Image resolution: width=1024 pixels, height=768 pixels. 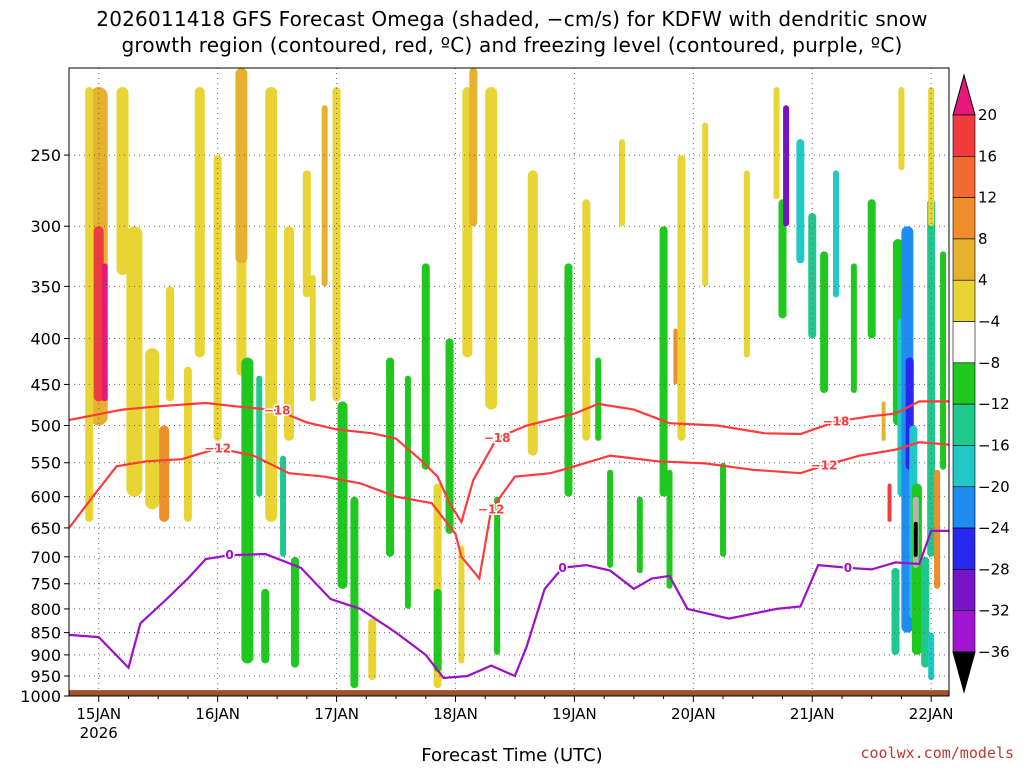 What do you see at coordinates (40, 696) in the screenshot?
I see `y-tick-label: 1000` at bounding box center [40, 696].